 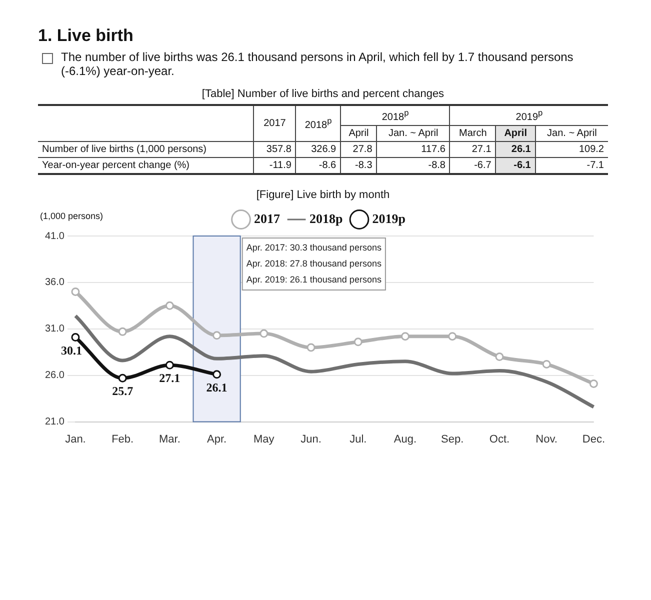 What do you see at coordinates (521, 150) in the screenshot?
I see `text: 26.1` at bounding box center [521, 150].